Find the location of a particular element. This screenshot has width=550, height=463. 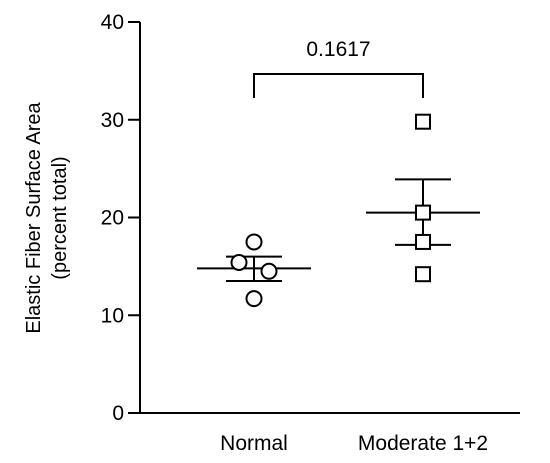

y-tick-label: 0 is located at coordinates (118, 413).